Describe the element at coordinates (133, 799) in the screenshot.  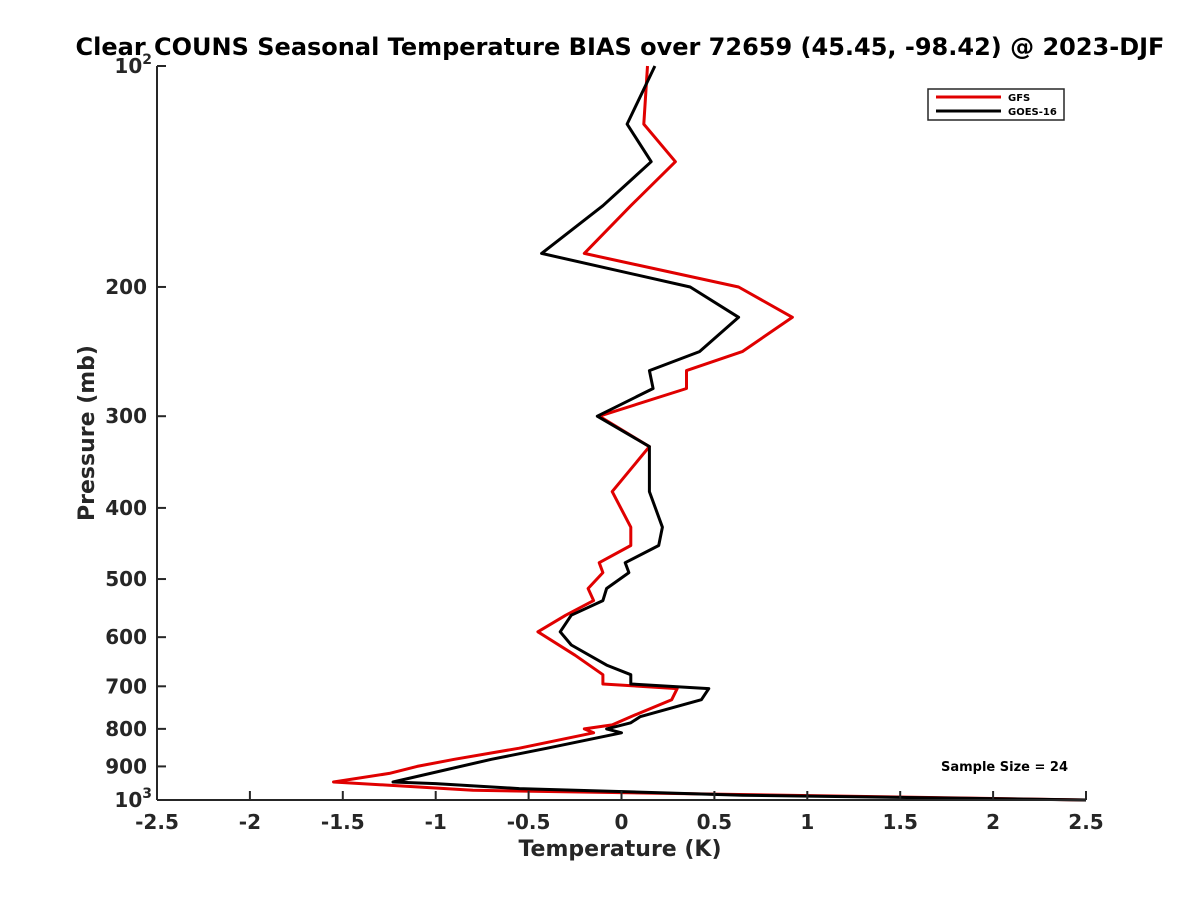
I see `y-tick-label: 10³` at that location.